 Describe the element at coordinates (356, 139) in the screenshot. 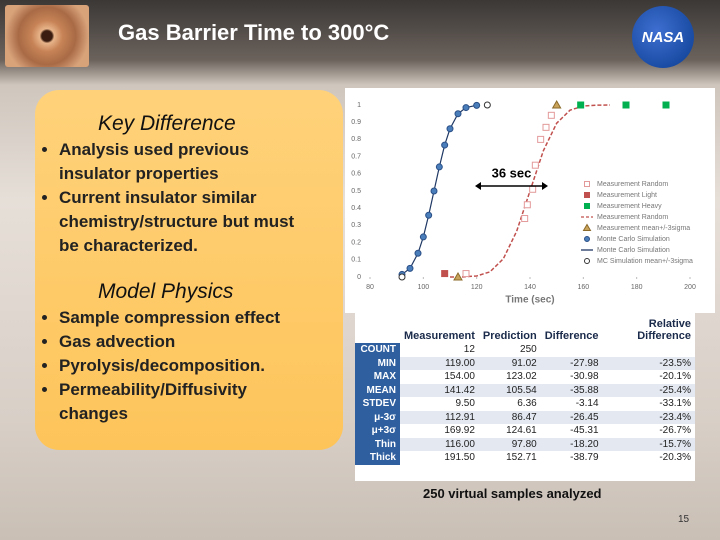

I see `y-tick-label: 0.8` at that location.